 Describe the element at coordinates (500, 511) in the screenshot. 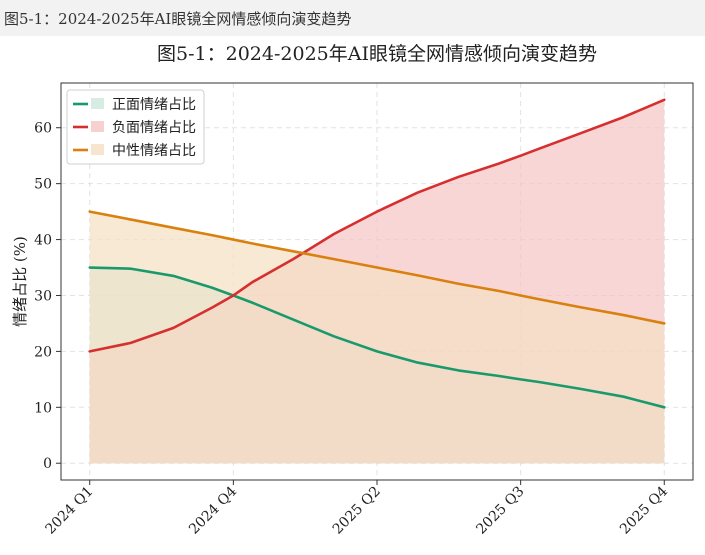

I see `x-tick-label: 2025 Q3` at that location.